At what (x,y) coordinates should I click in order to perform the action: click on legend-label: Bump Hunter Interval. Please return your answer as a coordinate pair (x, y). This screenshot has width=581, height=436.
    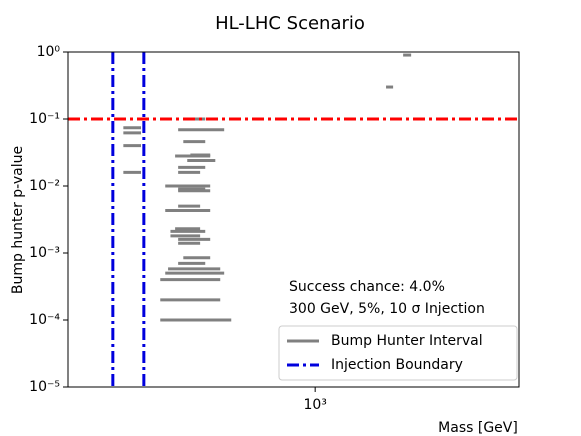
    Looking at the image, I should click on (407, 341).